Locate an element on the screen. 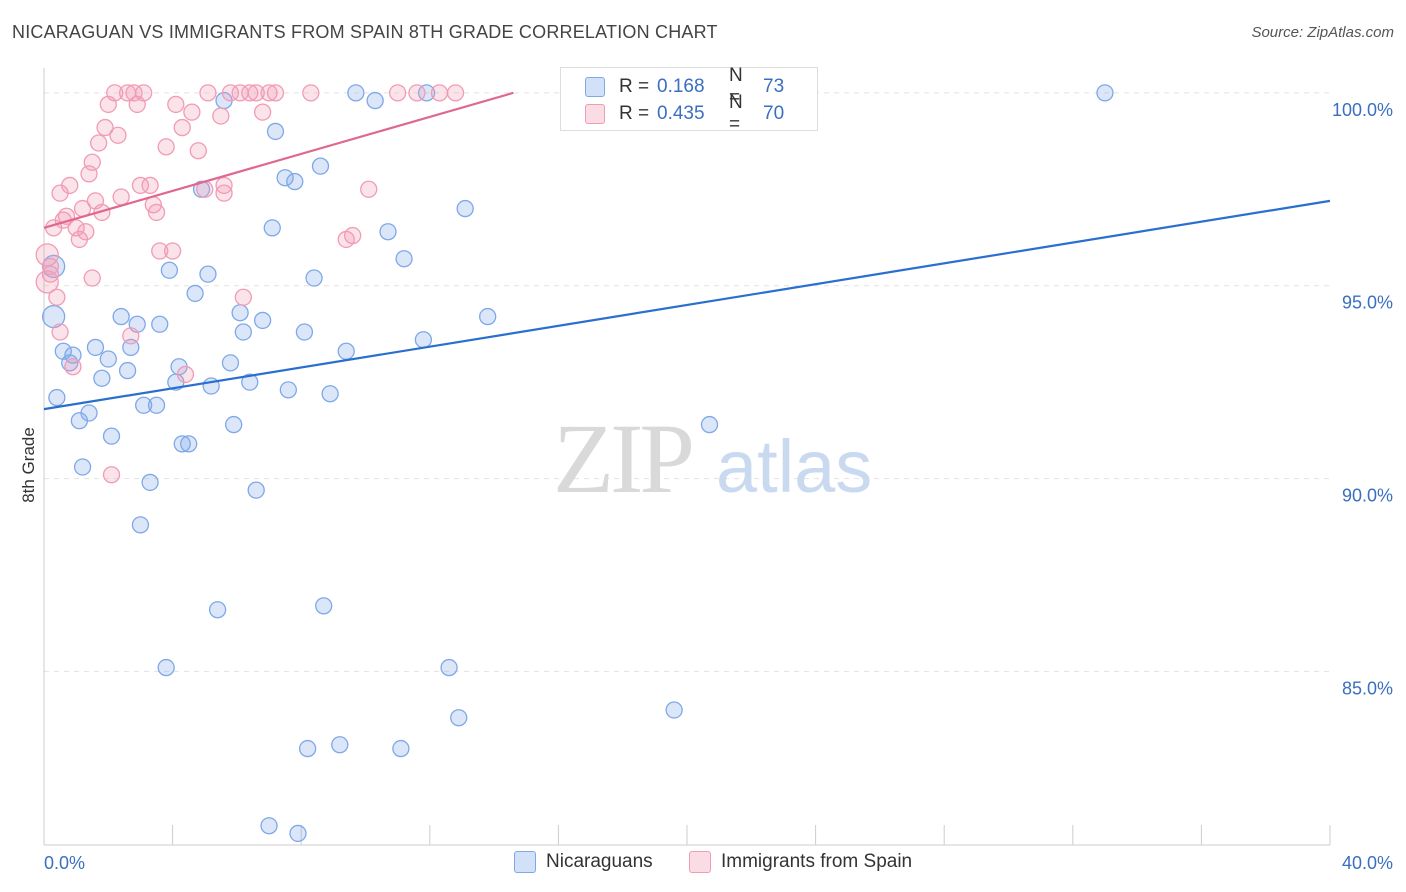 This screenshot has width=1406, height=892. x-tick-label: 40.0% is located at coordinates (1367, 863).